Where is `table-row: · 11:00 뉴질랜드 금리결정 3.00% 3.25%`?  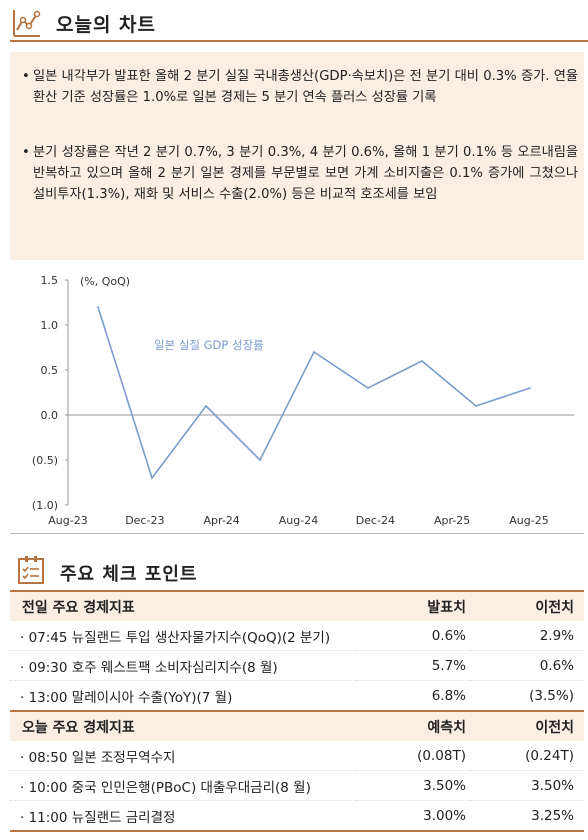
table-row: · 11:00 뉴질랜드 금리결정 3.00% 3.25% is located at coordinates (297, 815).